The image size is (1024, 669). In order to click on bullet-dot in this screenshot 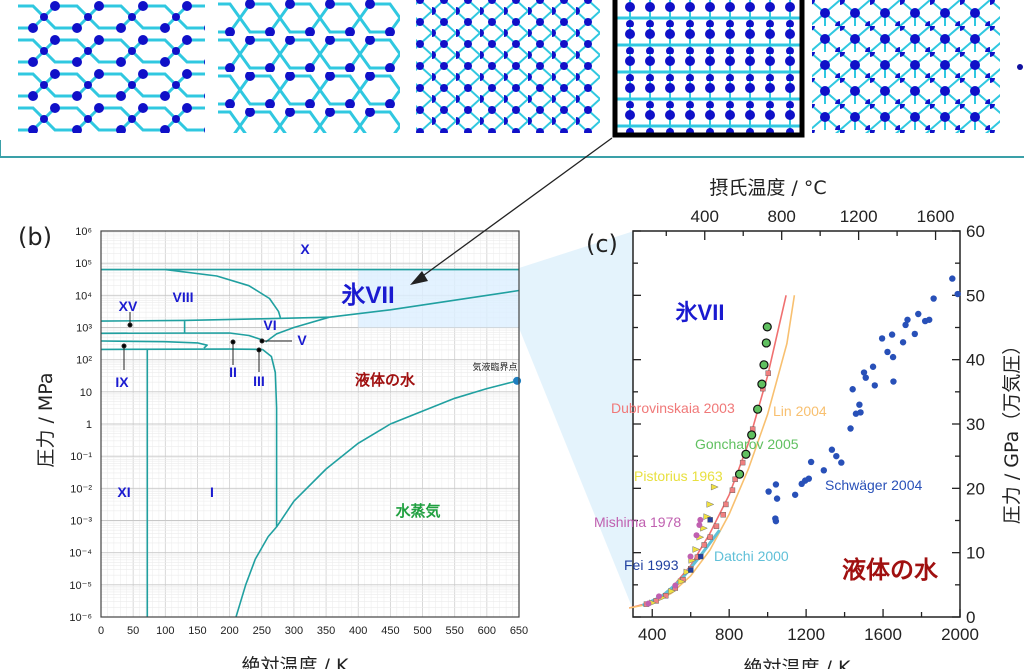, I will do `click(1020, 67)`.